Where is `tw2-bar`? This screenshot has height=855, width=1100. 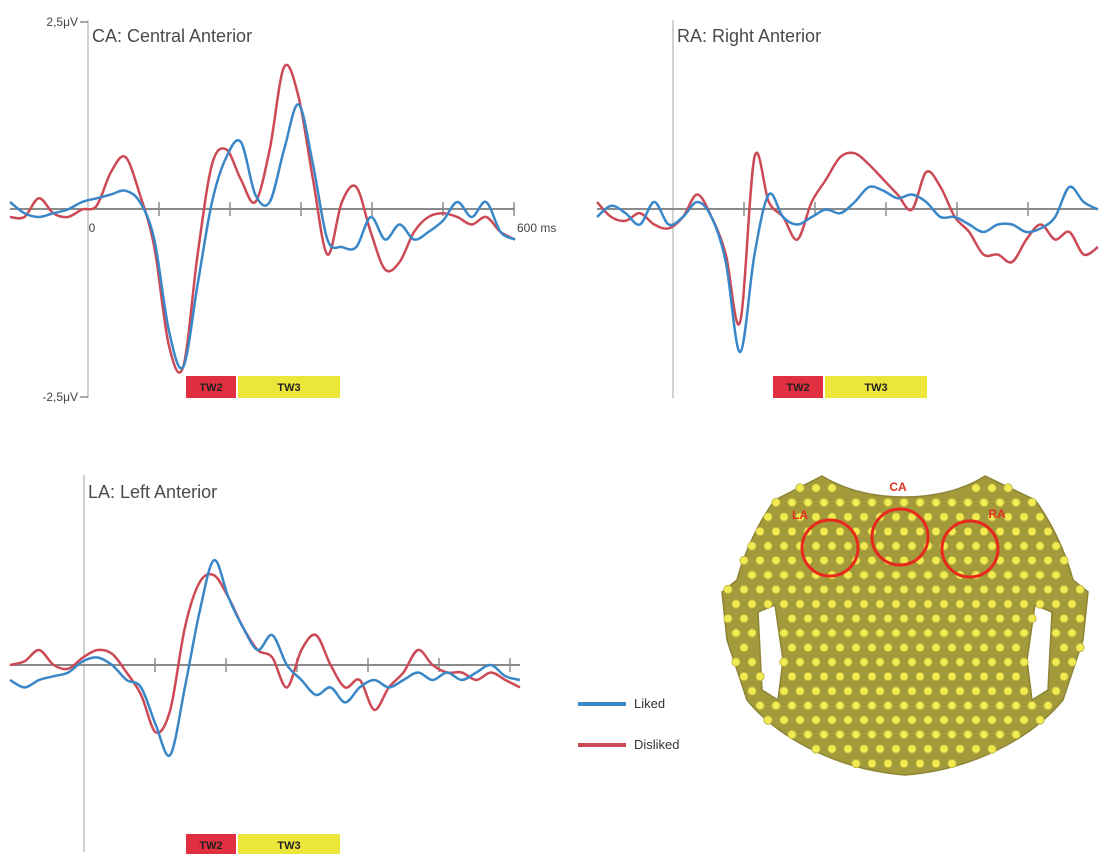 tw2-bar is located at coordinates (211, 844).